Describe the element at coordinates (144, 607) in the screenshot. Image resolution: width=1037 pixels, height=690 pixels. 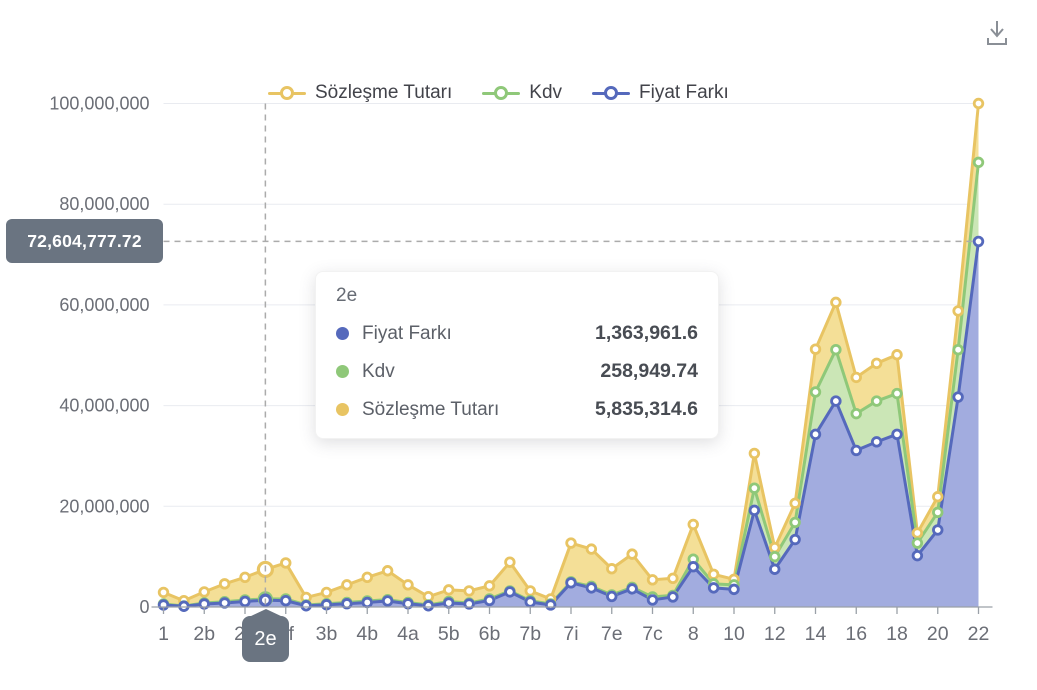
I see `y-axis-label: 0` at that location.